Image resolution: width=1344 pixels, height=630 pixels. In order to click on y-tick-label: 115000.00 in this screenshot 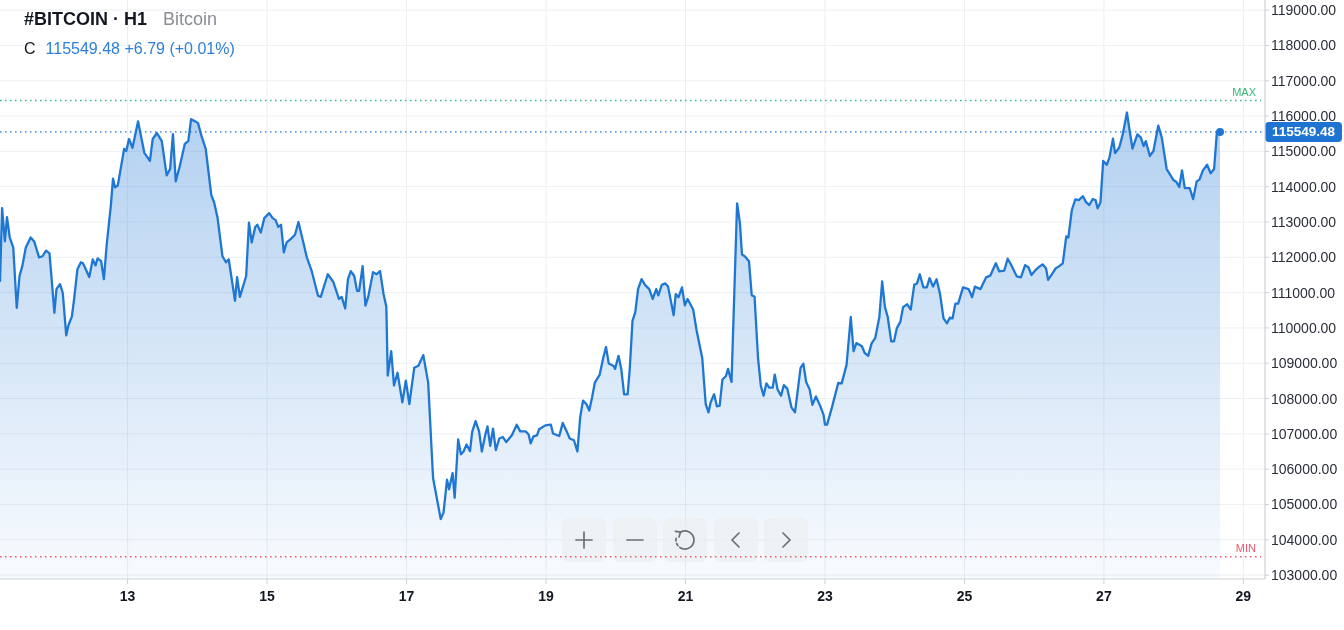, I will do `click(1304, 151)`.